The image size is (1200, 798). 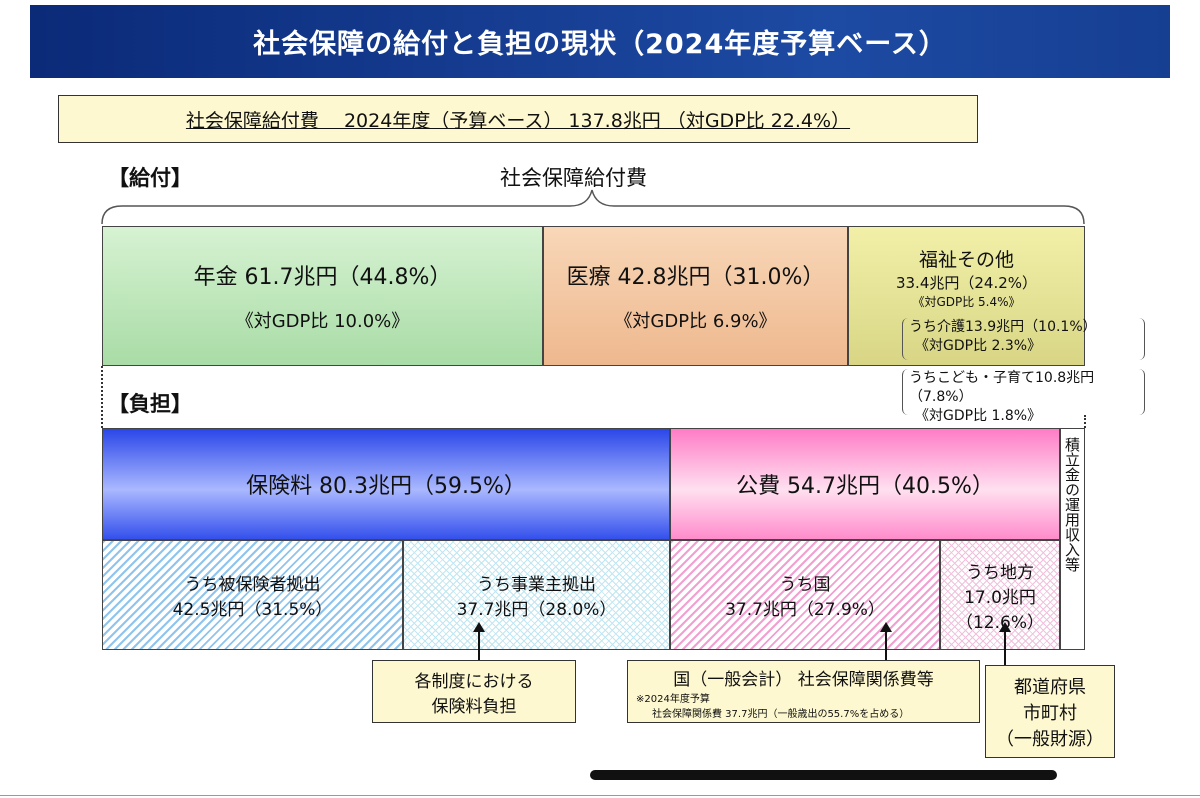 I want to click on insurance-amount: 保険料 80.3兆円（59.5%）, so click(x=386, y=486).